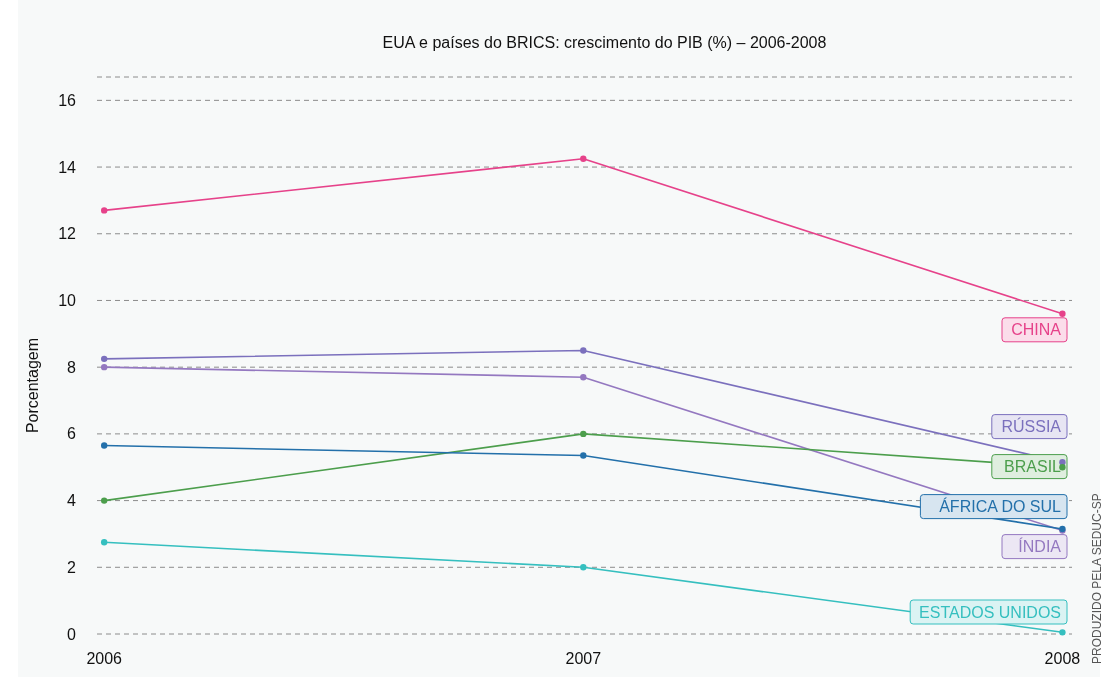  Describe the element at coordinates (32, 385) in the screenshot. I see `y-axis-title: Porcentagem` at that location.